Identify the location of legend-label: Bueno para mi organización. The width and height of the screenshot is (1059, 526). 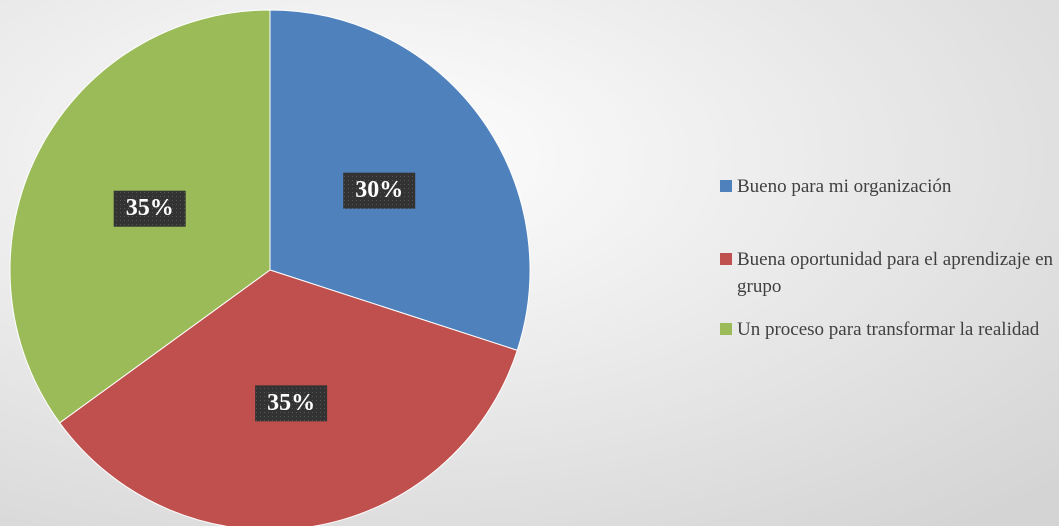
(844, 186).